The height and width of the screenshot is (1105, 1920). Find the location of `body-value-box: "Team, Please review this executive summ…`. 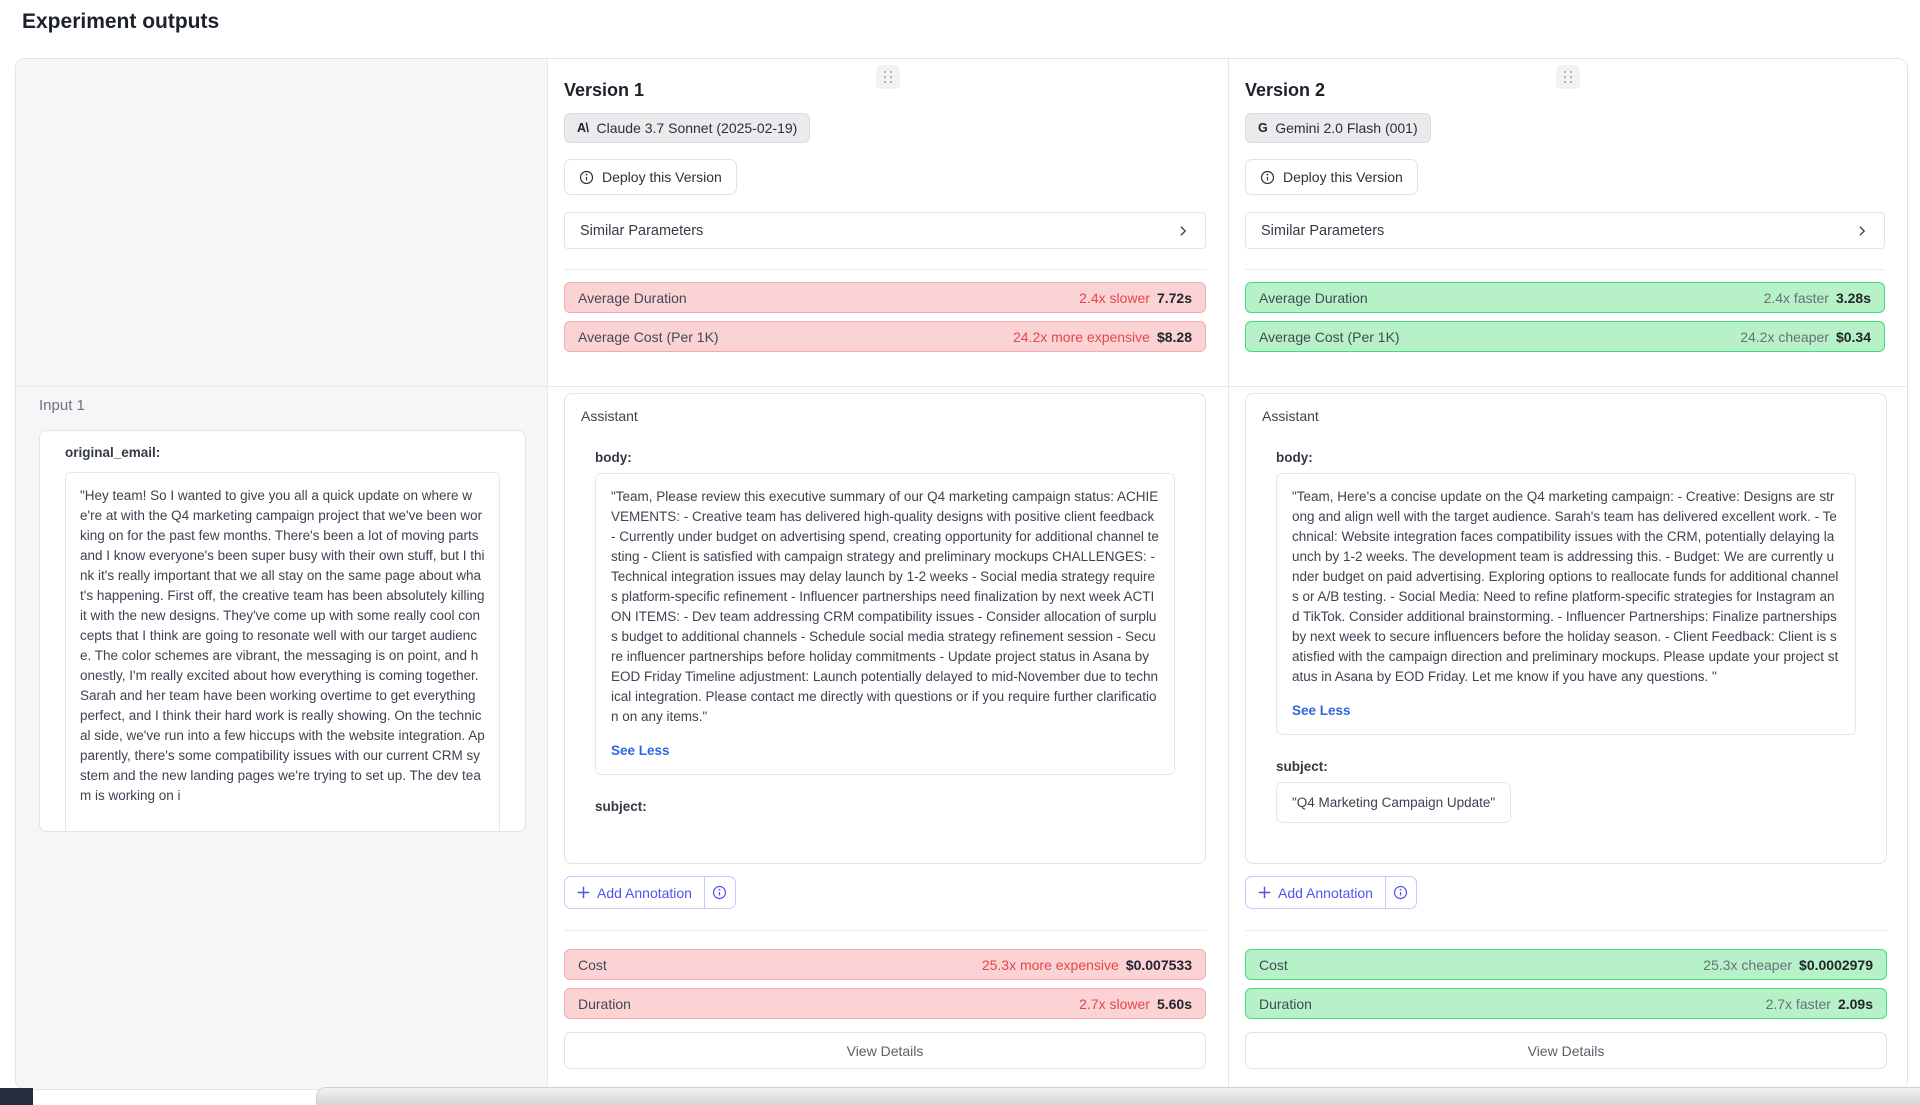

body-value-box: "Team, Please review this executive summ… is located at coordinates (885, 624).